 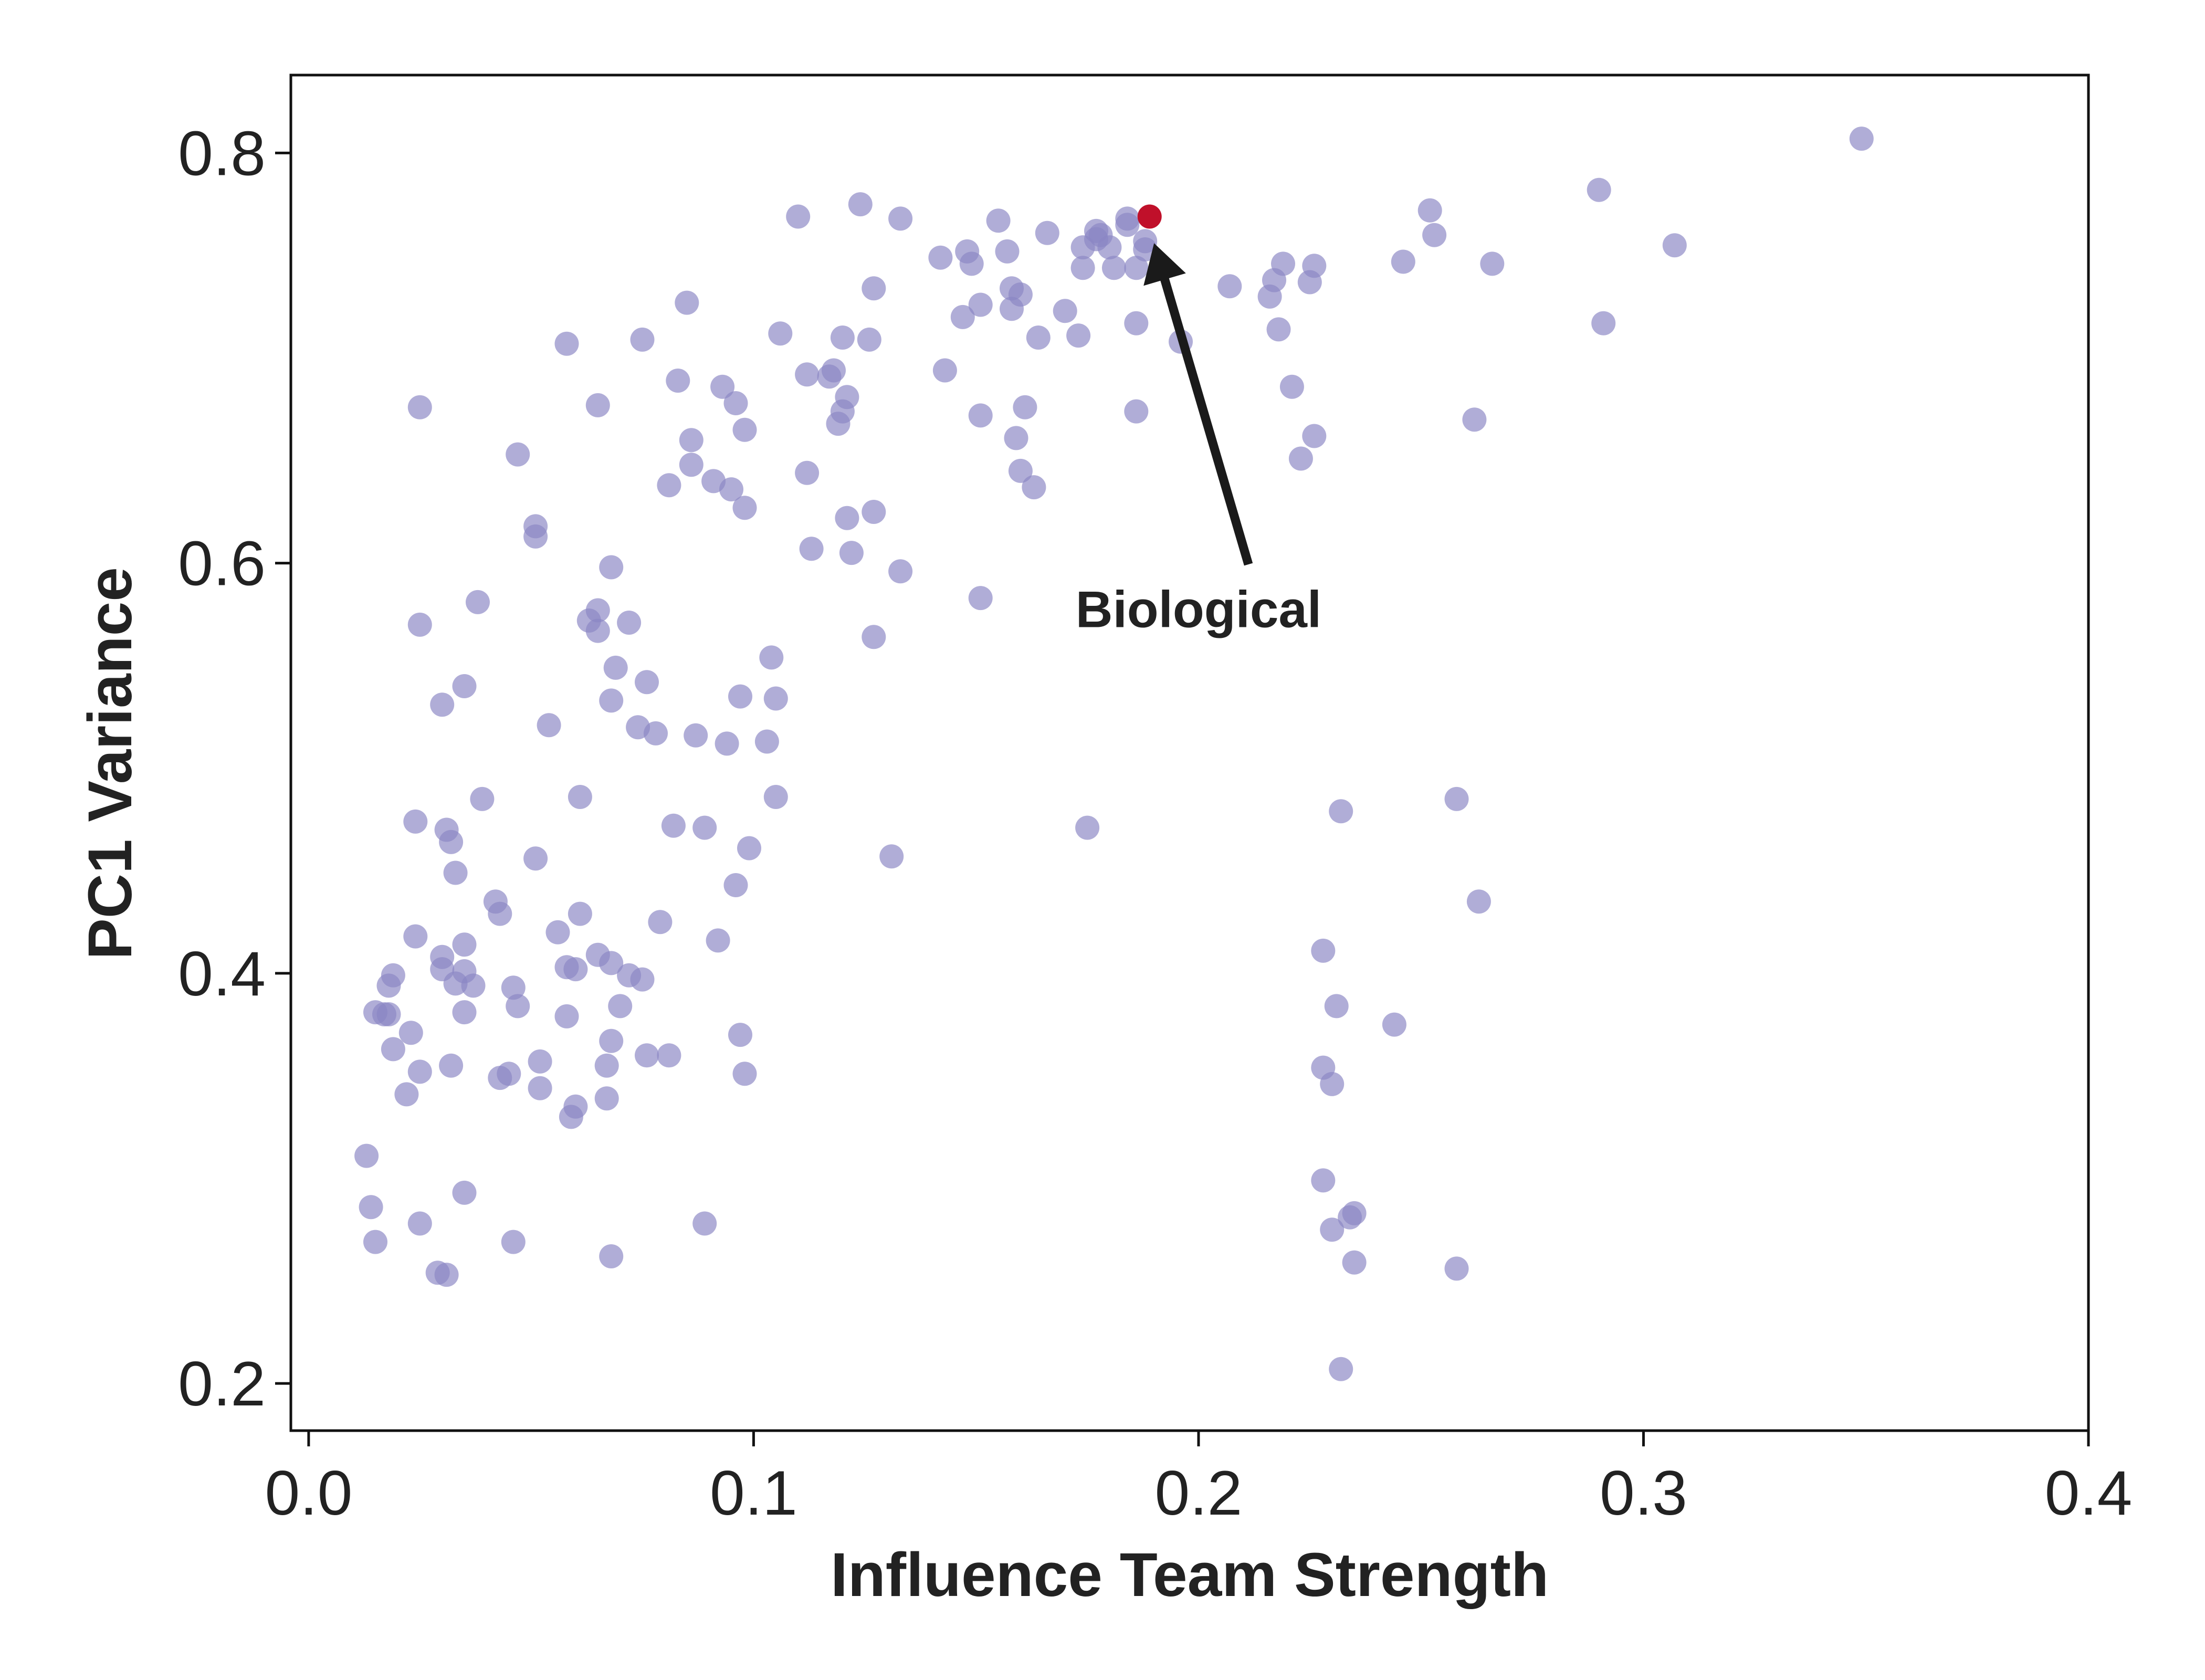 I want to click on x-axis-title: Influence Team Strength, so click(x=1190, y=1575).